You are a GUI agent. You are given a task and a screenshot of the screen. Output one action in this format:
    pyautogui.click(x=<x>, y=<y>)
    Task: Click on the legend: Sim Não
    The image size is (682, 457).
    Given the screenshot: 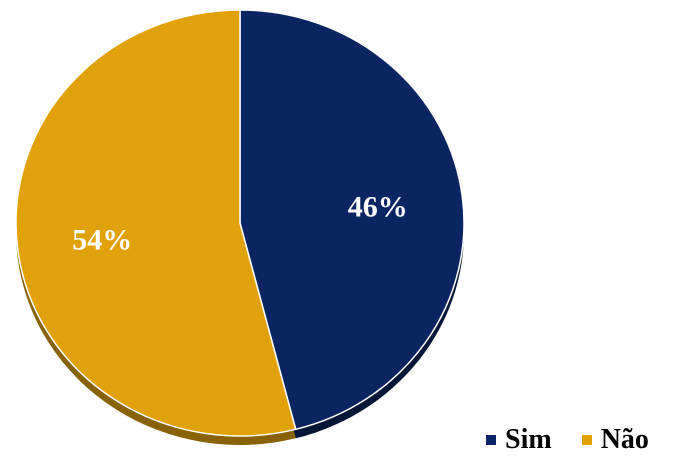 What is the action you would take?
    pyautogui.click(x=567, y=440)
    